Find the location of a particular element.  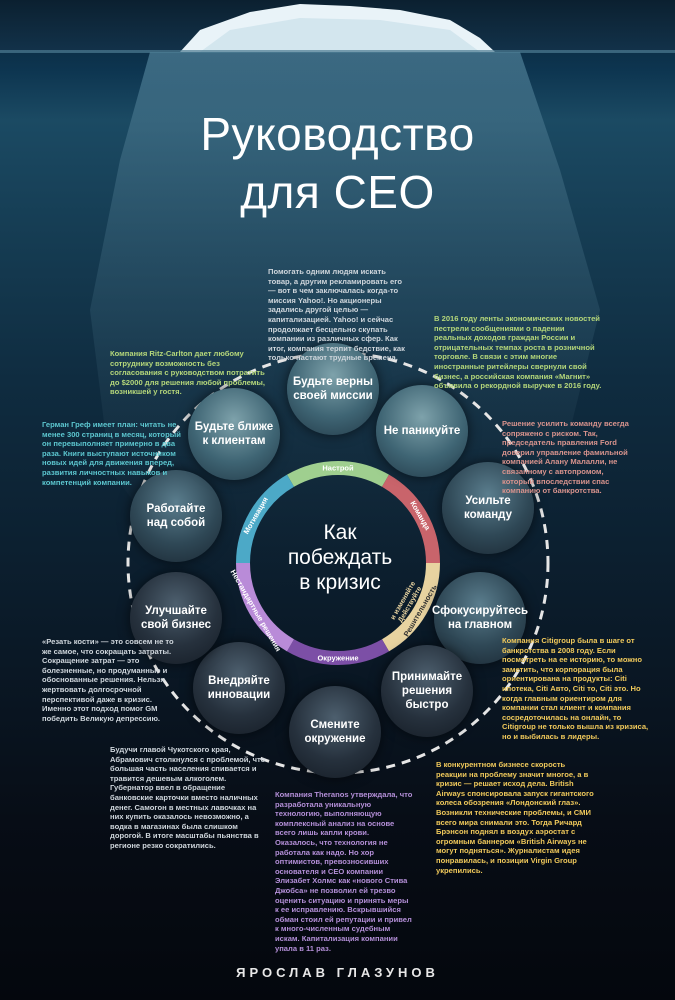

node-decisions-line3: быстро is located at coordinates (427, 705).